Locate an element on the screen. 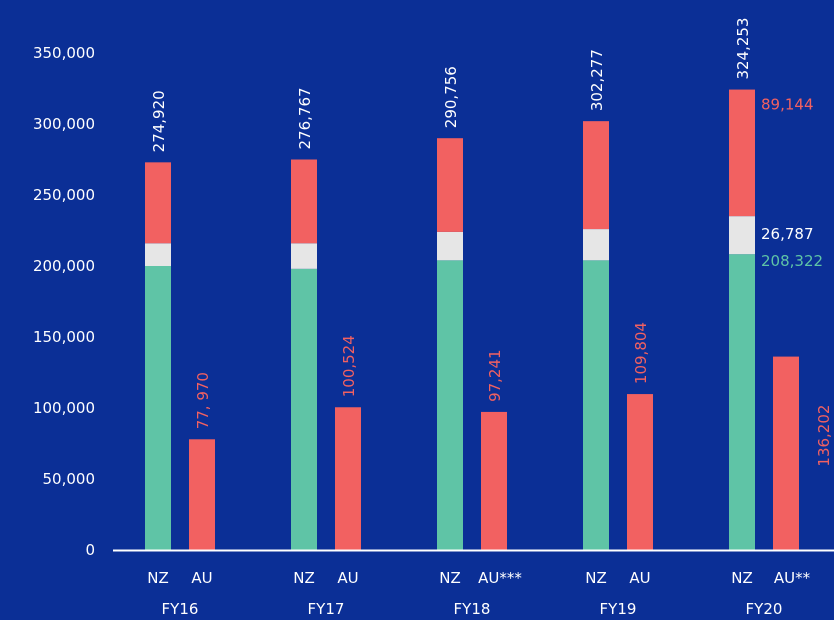 The image size is (834, 620). au-value-label: 77, 970 is located at coordinates (203, 400).